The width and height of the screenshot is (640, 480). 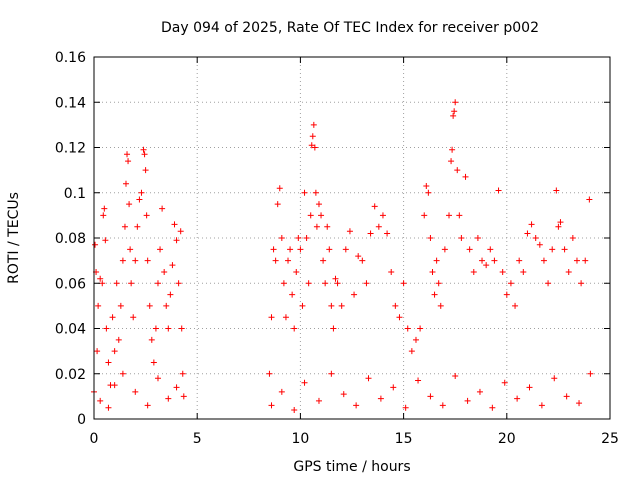 I want to click on y-tick-label: 0.04, so click(x=70, y=330).